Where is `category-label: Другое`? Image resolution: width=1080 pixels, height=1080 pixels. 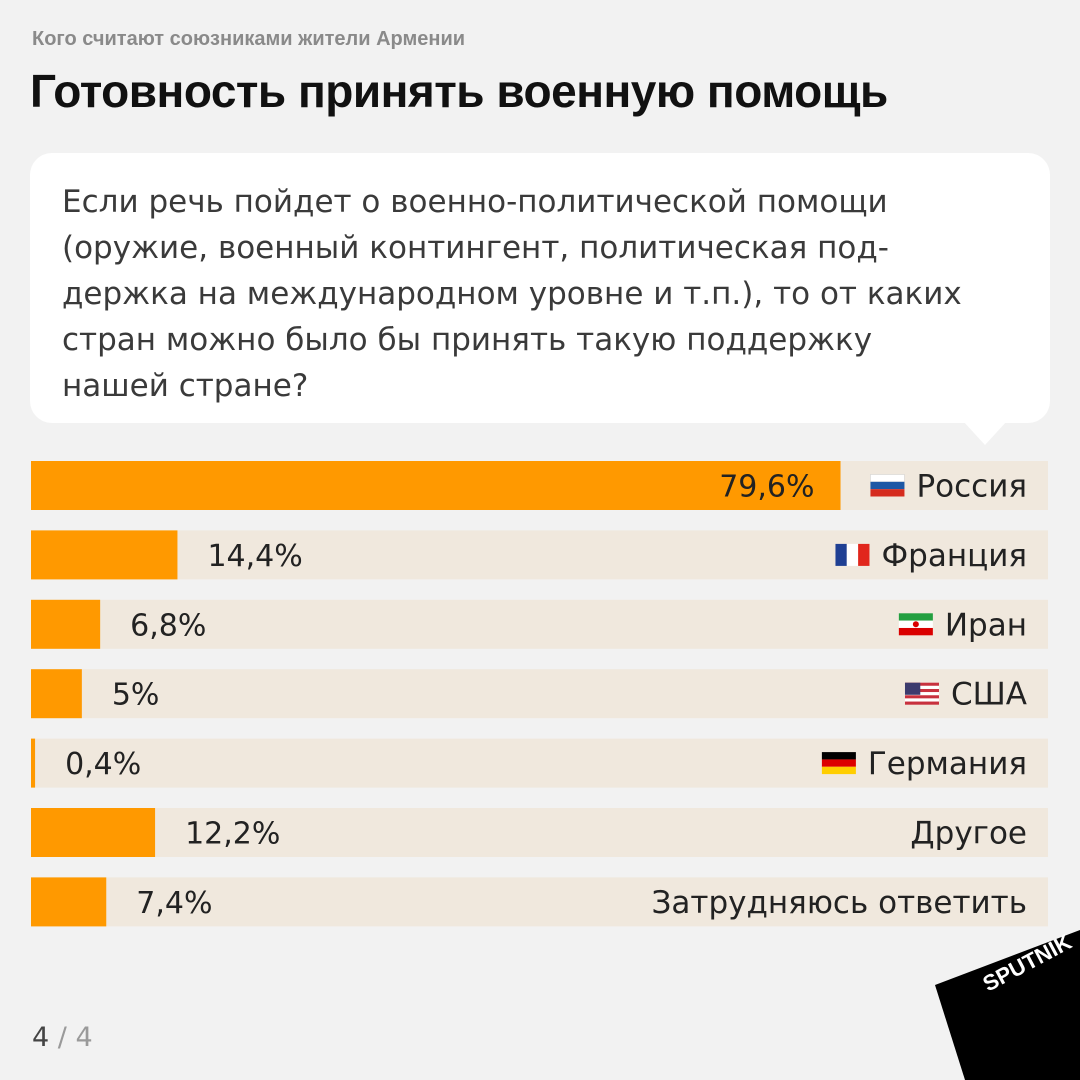
category-label: Другое is located at coordinates (968, 834).